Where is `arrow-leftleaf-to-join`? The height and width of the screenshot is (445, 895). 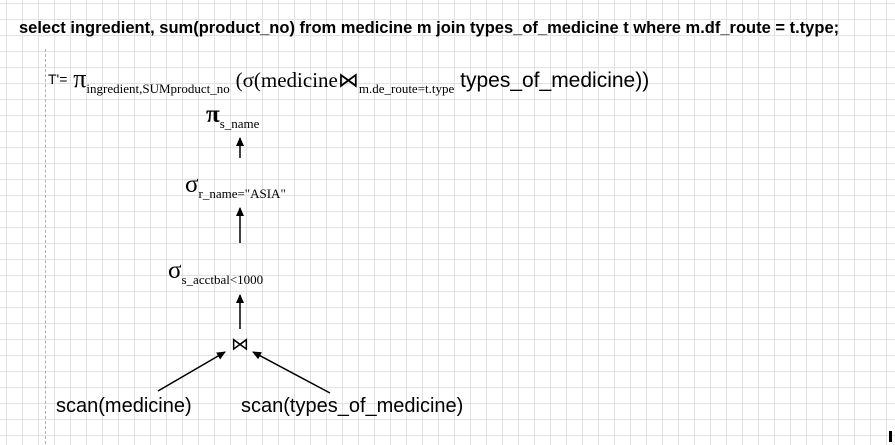 arrow-leftleaf-to-join is located at coordinates (191, 371).